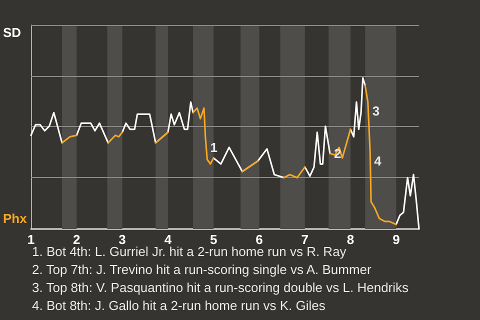  I want to click on annotation: 4, so click(378, 161).